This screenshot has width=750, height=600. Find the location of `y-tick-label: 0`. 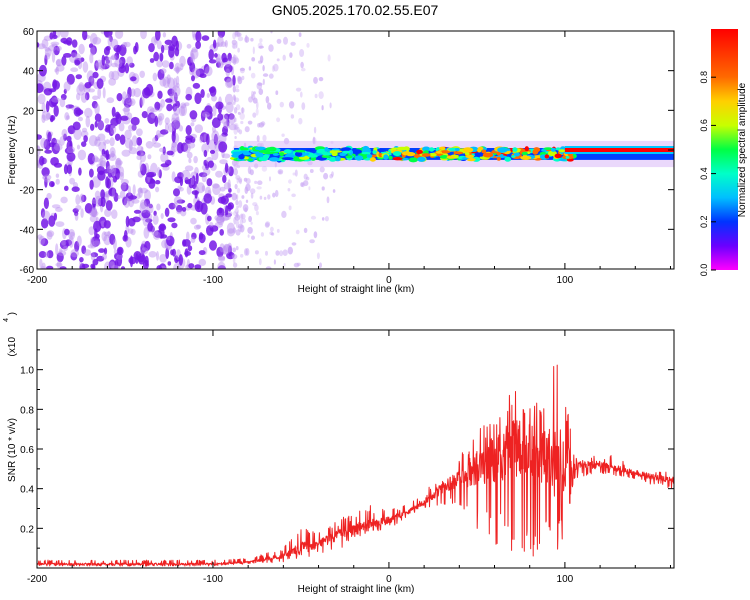

y-tick-label: 0 is located at coordinates (31, 151).